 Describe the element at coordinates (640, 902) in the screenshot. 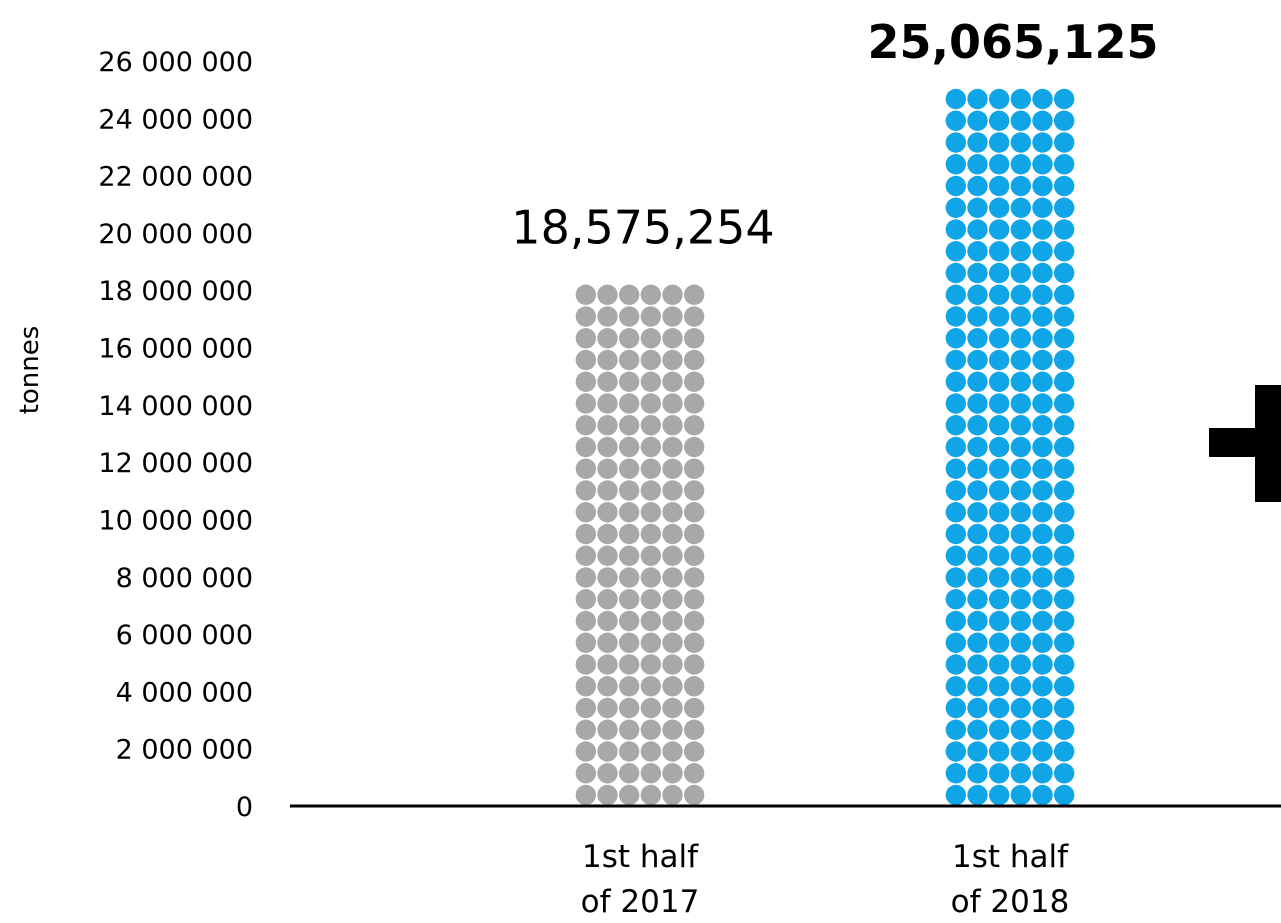

I see `x-category-label: of 2017` at that location.